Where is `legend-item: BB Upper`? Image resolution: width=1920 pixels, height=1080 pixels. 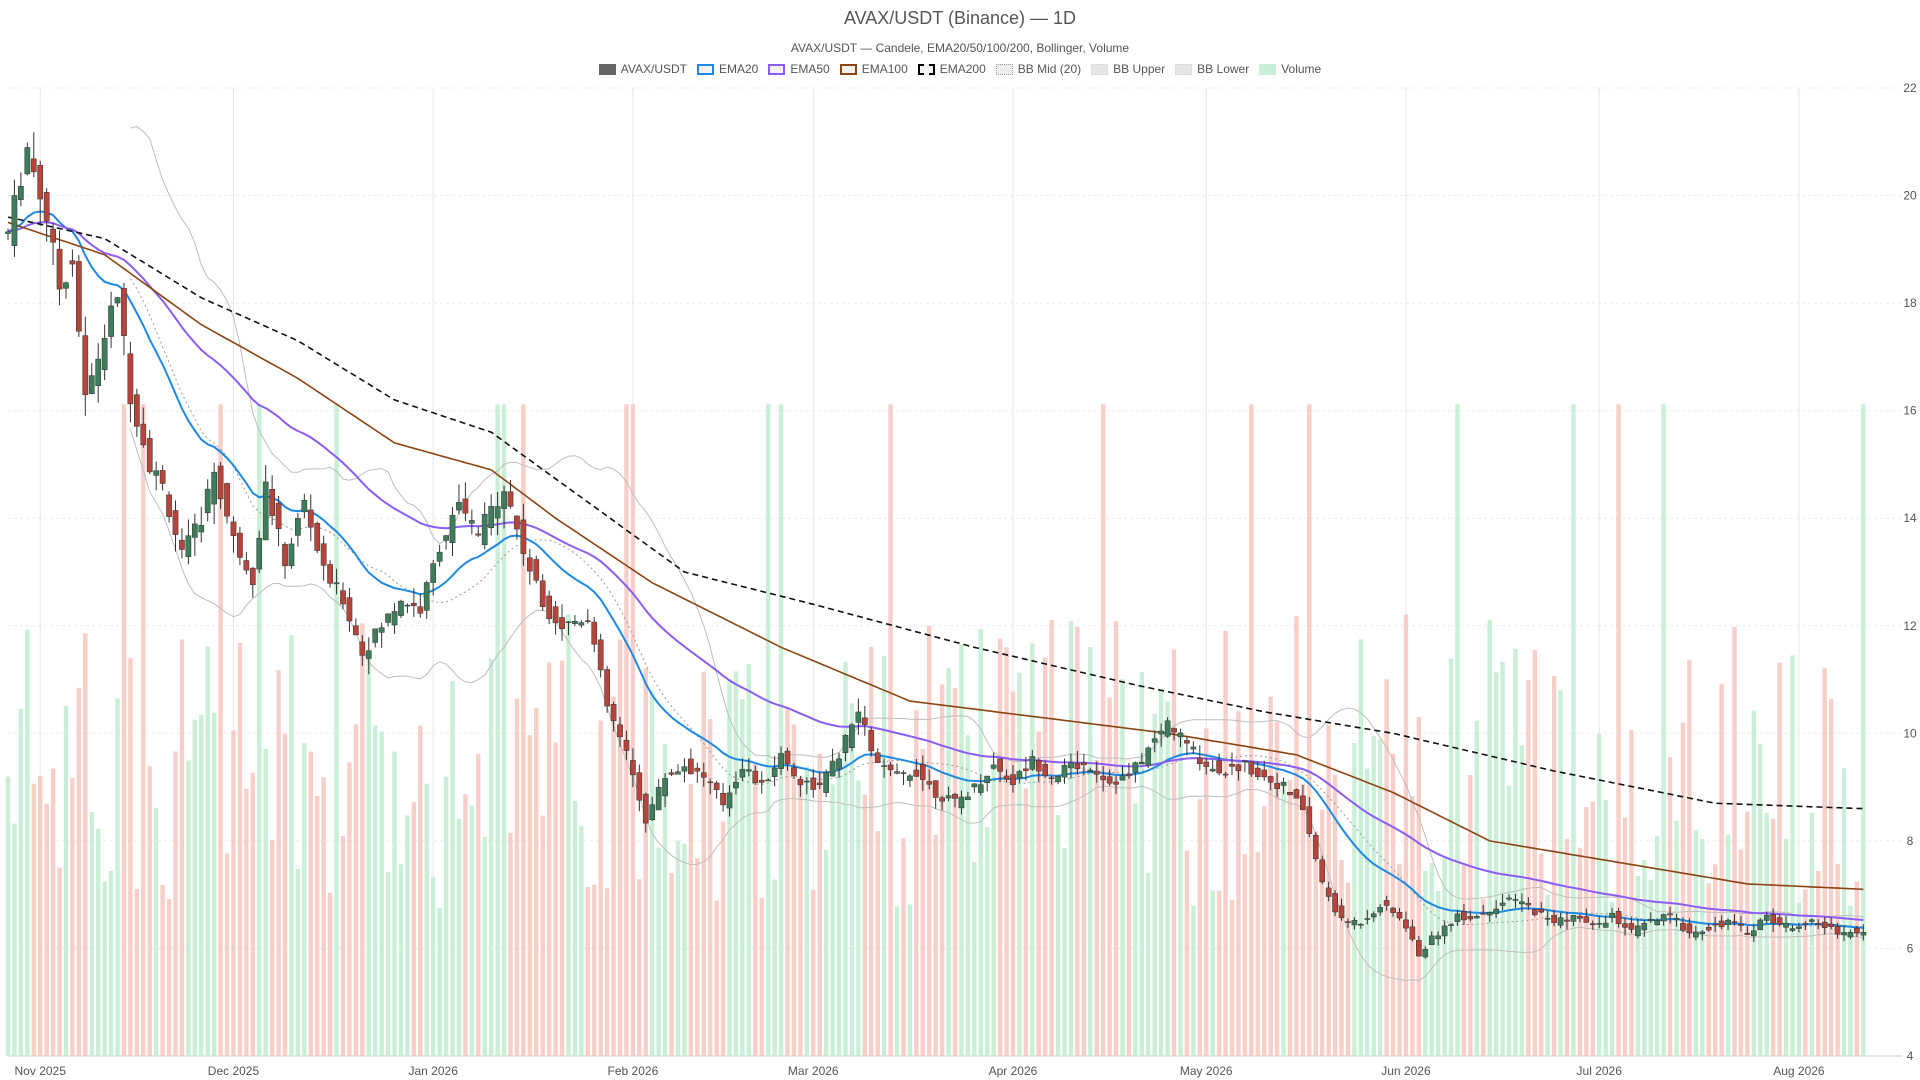
legend-item: BB Upper is located at coordinates (1128, 69).